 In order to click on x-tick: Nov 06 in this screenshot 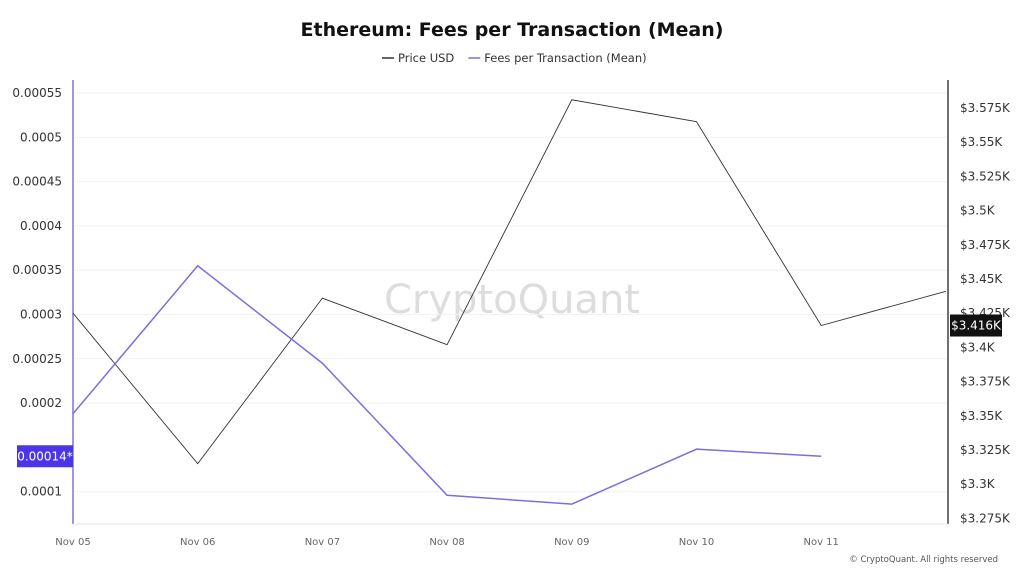, I will do `click(197, 542)`.